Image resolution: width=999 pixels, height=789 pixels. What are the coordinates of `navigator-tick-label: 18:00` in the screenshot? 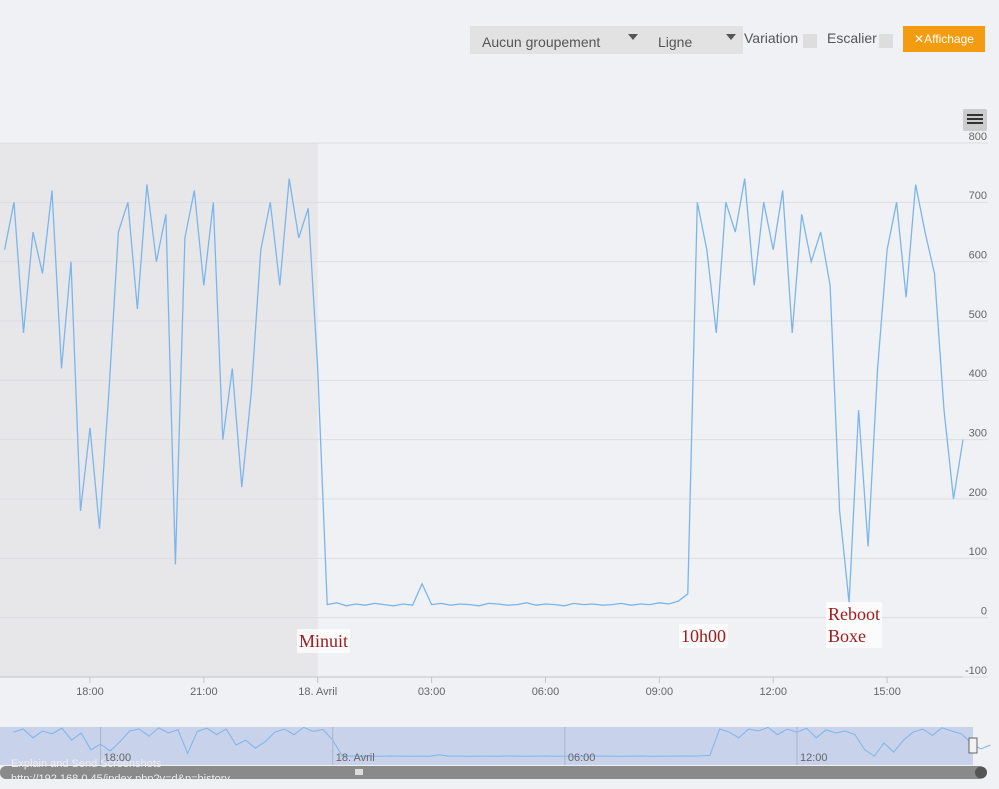 It's located at (118, 758).